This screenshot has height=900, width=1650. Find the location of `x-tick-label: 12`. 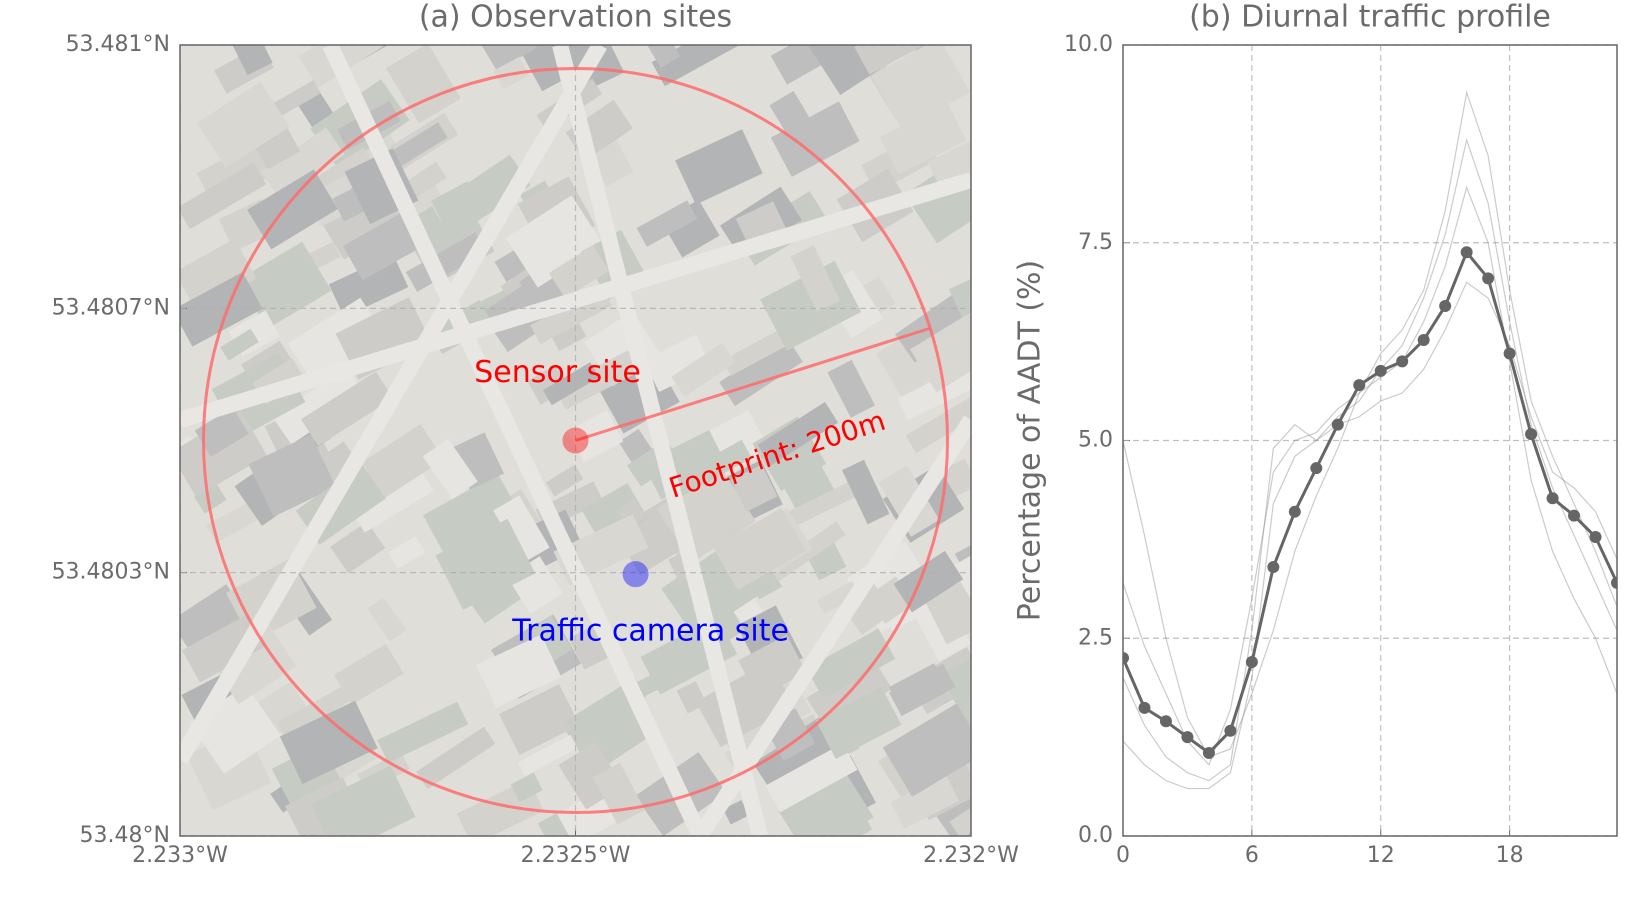

x-tick-label: 12 is located at coordinates (1381, 855).